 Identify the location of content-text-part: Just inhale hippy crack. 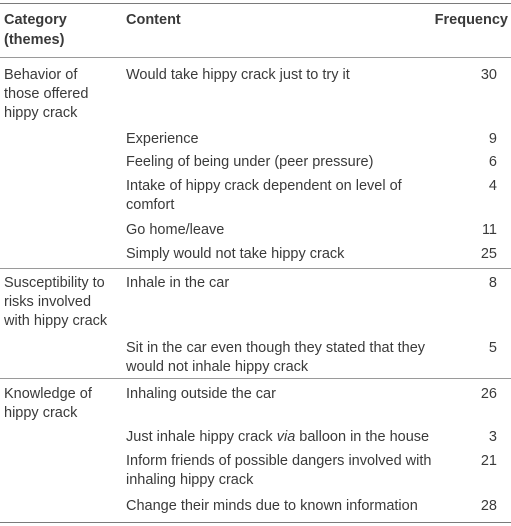
(201, 437).